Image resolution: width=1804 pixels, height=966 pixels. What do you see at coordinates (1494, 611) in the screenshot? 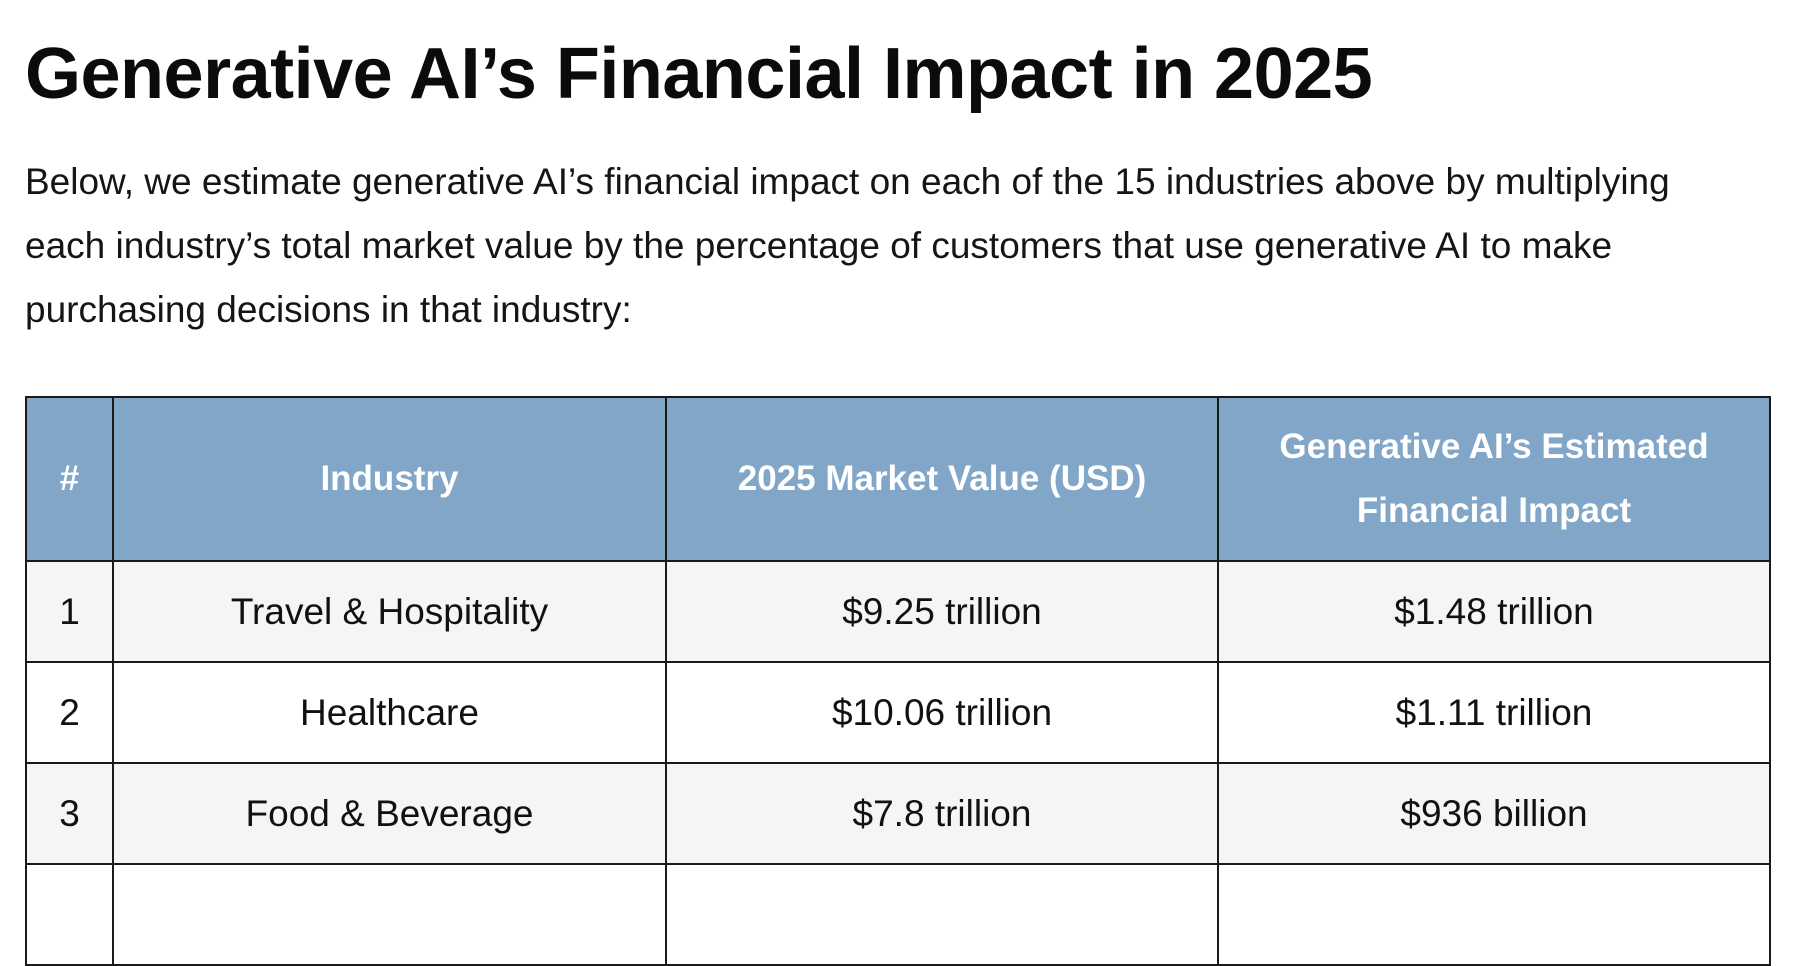
I see `cell-impact: $1.48 trillion` at bounding box center [1494, 611].